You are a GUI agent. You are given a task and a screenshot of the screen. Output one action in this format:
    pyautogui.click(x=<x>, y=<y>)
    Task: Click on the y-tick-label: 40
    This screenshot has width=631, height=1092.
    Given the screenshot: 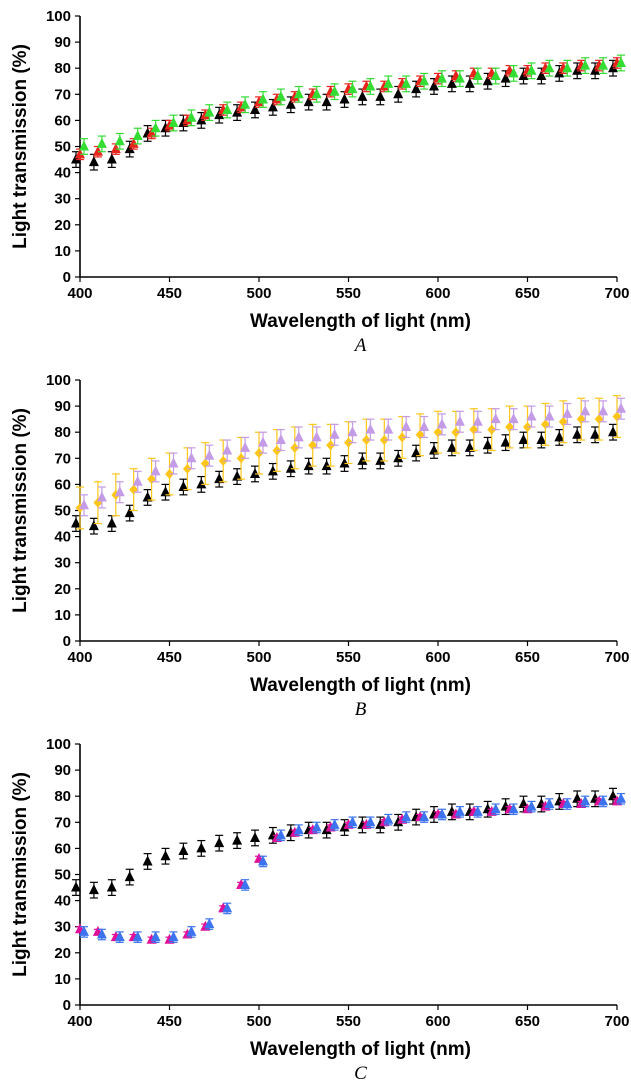 What is the action you would take?
    pyautogui.click(x=62, y=537)
    